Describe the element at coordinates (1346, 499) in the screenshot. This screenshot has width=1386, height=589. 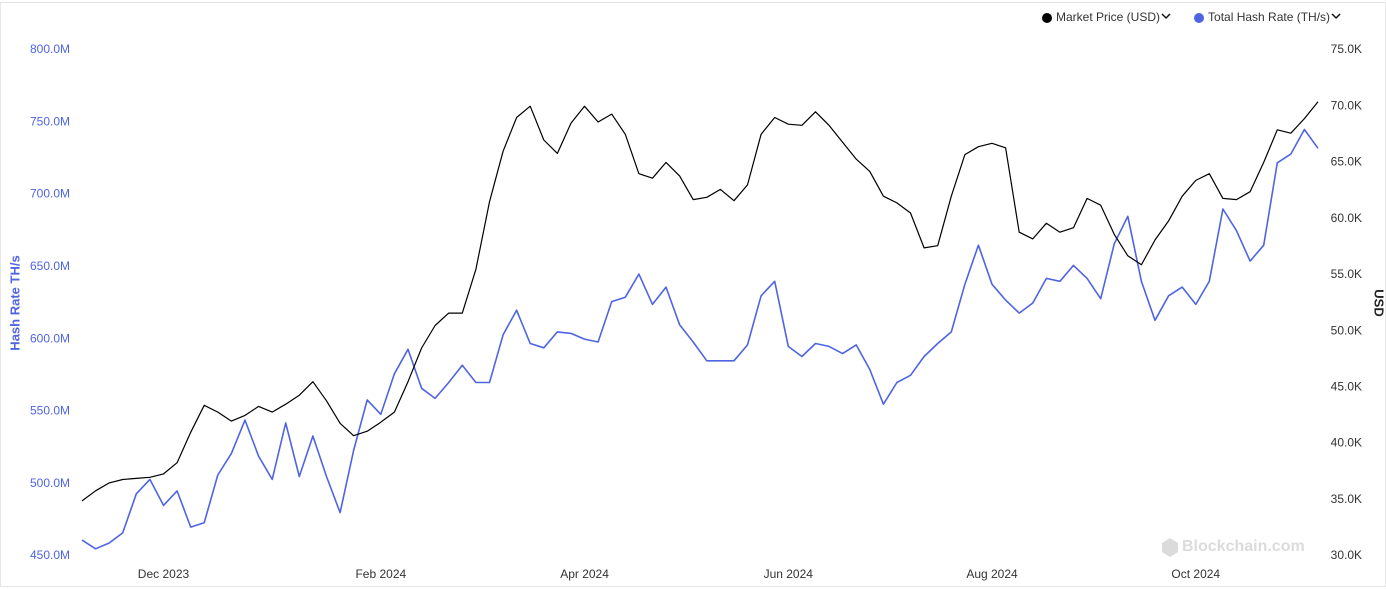
I see `y2-tick-label: 35.0K` at that location.